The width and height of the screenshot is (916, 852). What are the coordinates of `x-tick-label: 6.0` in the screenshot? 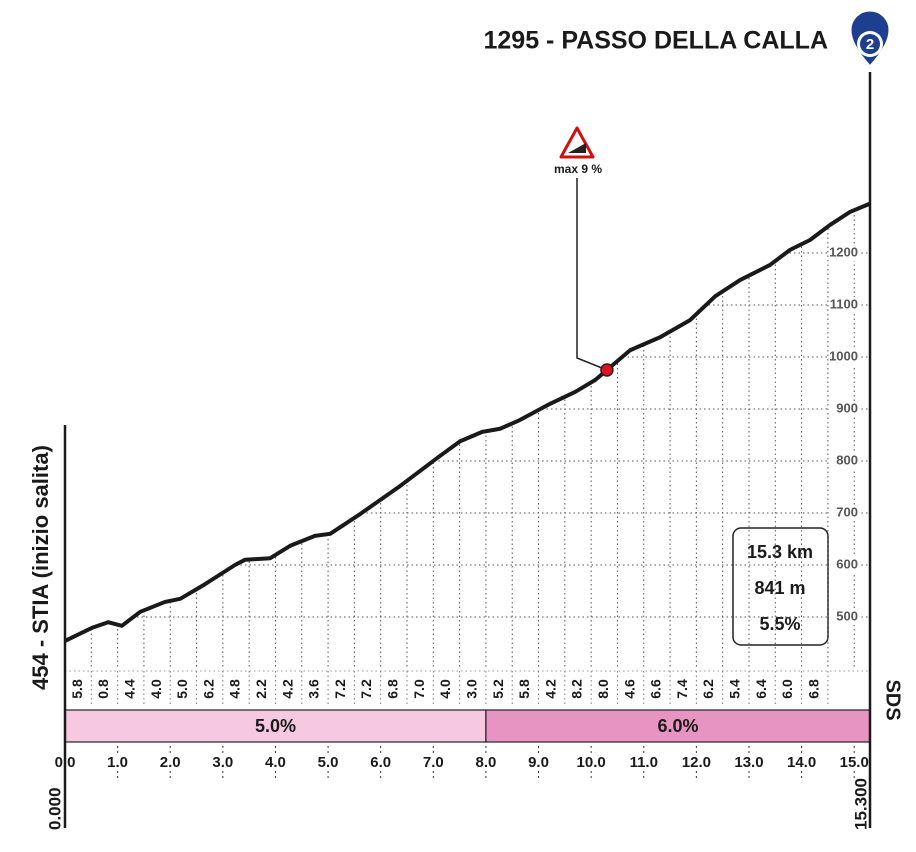 It's located at (380, 762).